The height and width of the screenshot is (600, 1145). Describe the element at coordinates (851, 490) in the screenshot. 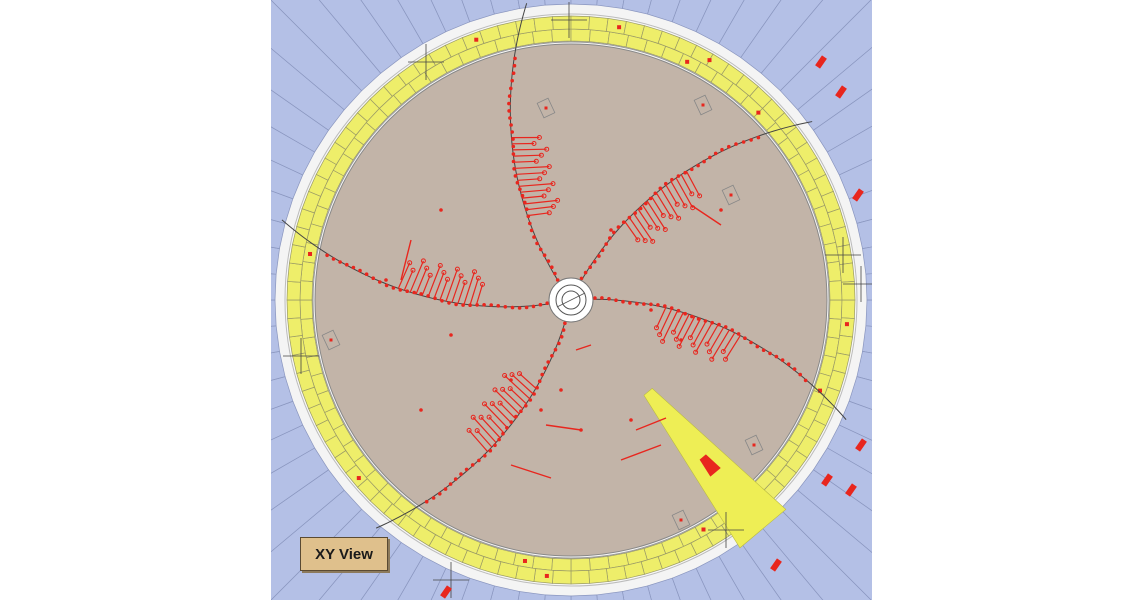

I see `muon-hit` at that location.